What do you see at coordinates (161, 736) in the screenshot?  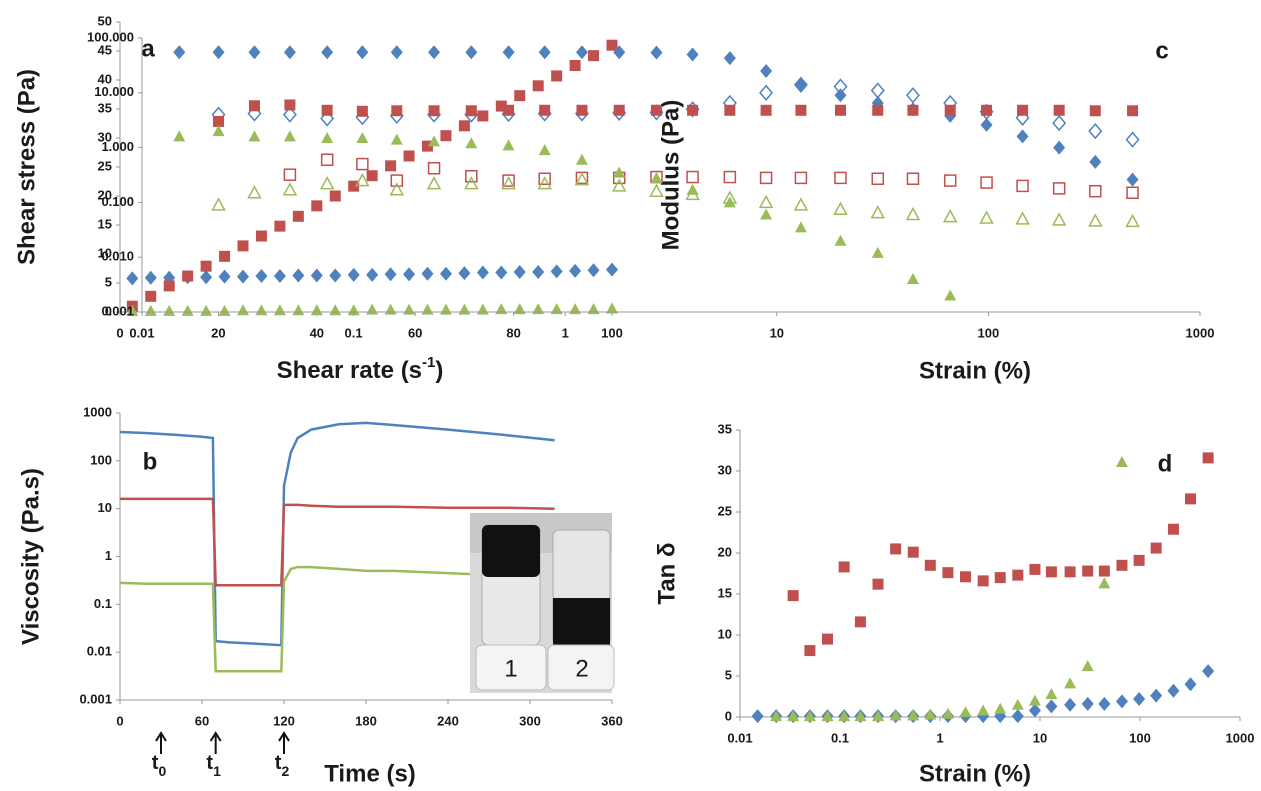 I see `time-arrow-head` at bounding box center [161, 736].